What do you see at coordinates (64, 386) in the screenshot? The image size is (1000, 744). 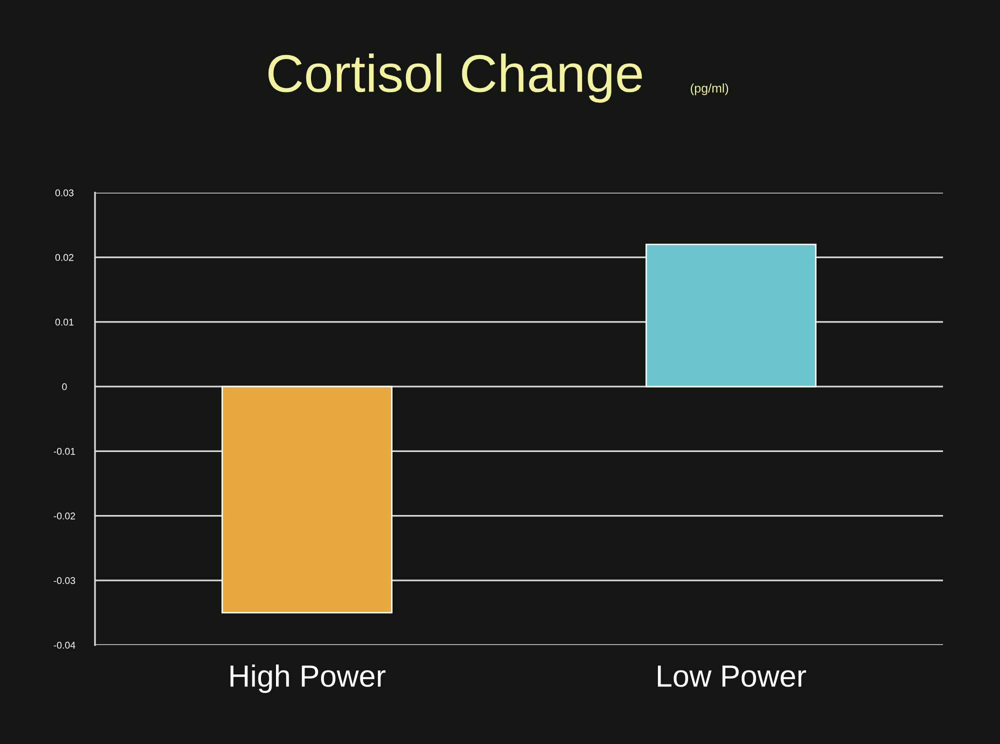 I see `y-tick-label: 0` at bounding box center [64, 386].